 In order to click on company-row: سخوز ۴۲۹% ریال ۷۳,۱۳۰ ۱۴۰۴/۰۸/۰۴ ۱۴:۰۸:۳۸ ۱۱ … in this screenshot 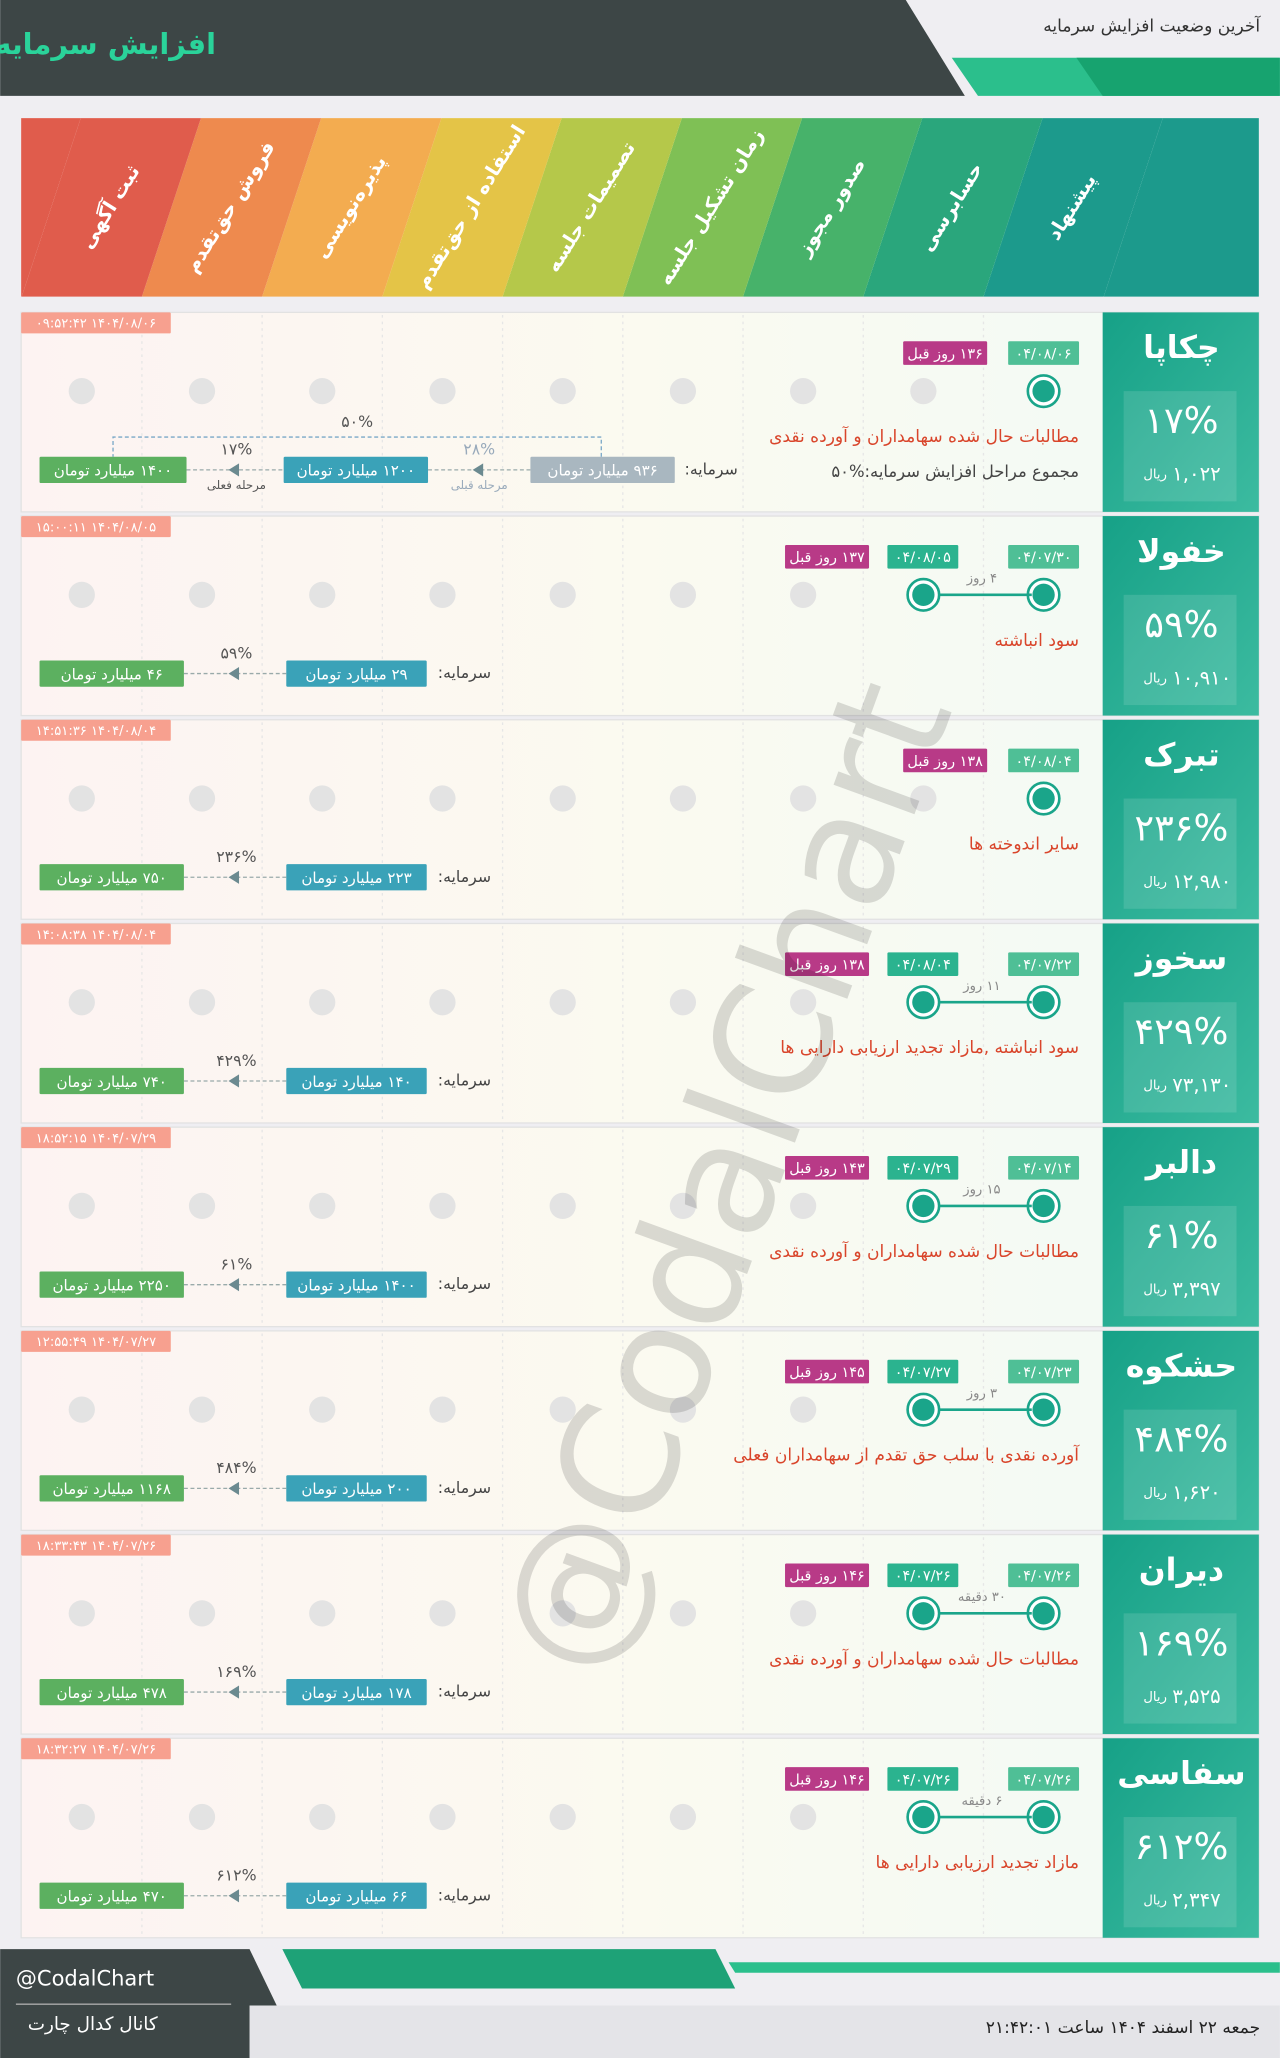, I will do `click(640, 1023)`.